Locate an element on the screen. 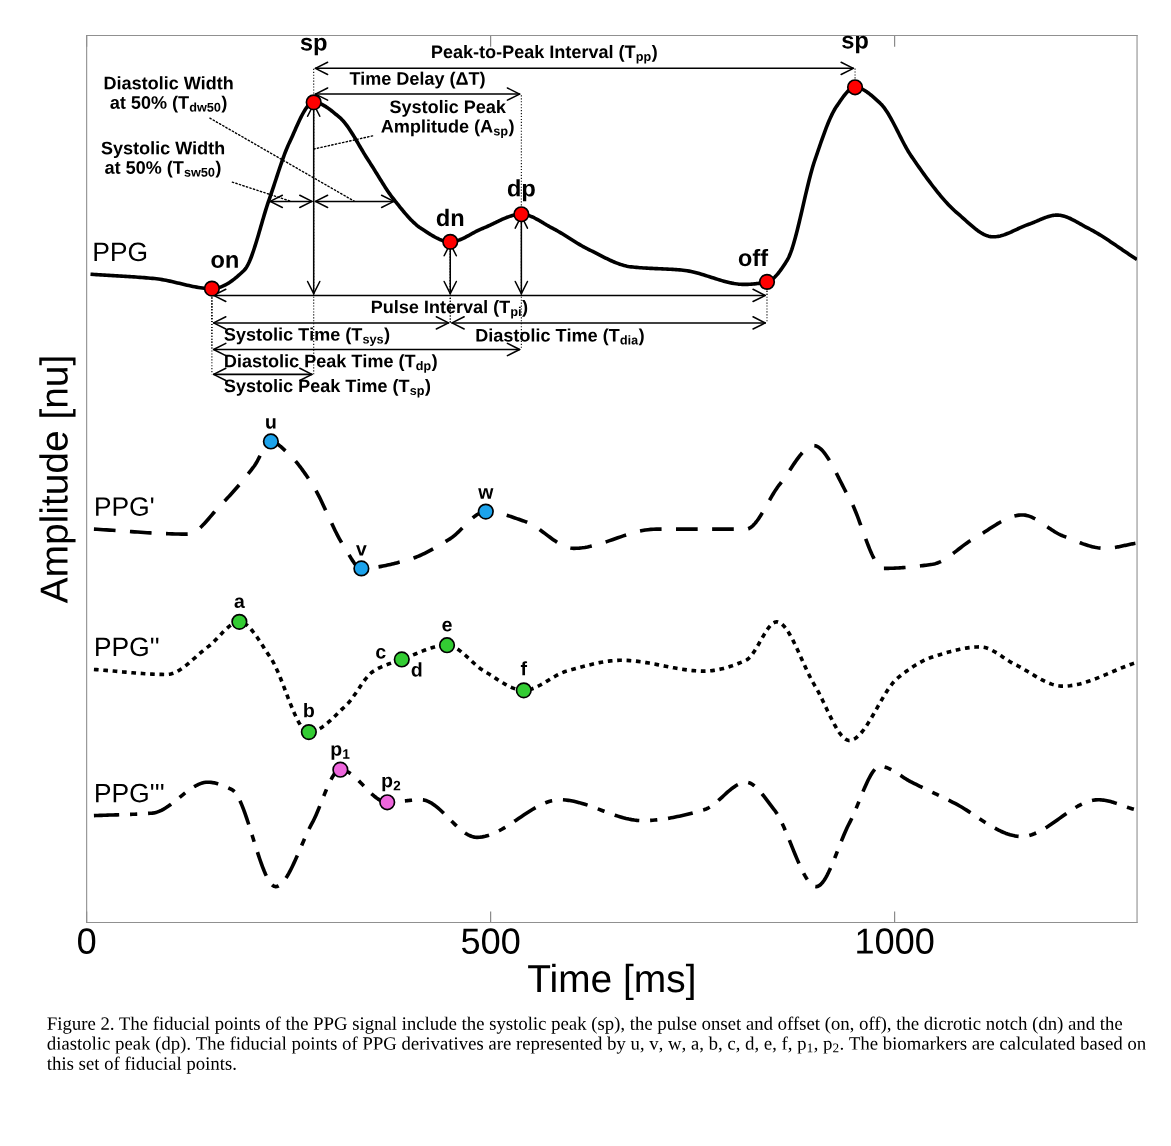 Image resolution: width=1171 pixels, height=1146 pixels. x-tick-label: 500 is located at coordinates (490, 941).